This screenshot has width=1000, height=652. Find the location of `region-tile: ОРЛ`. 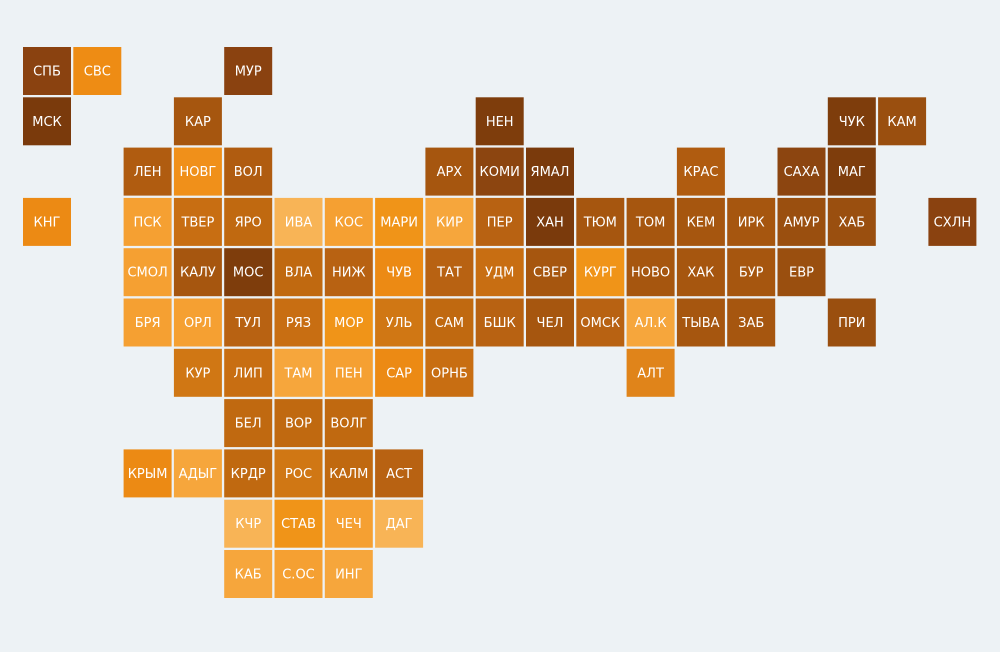

region-tile: ОРЛ is located at coordinates (197, 322).